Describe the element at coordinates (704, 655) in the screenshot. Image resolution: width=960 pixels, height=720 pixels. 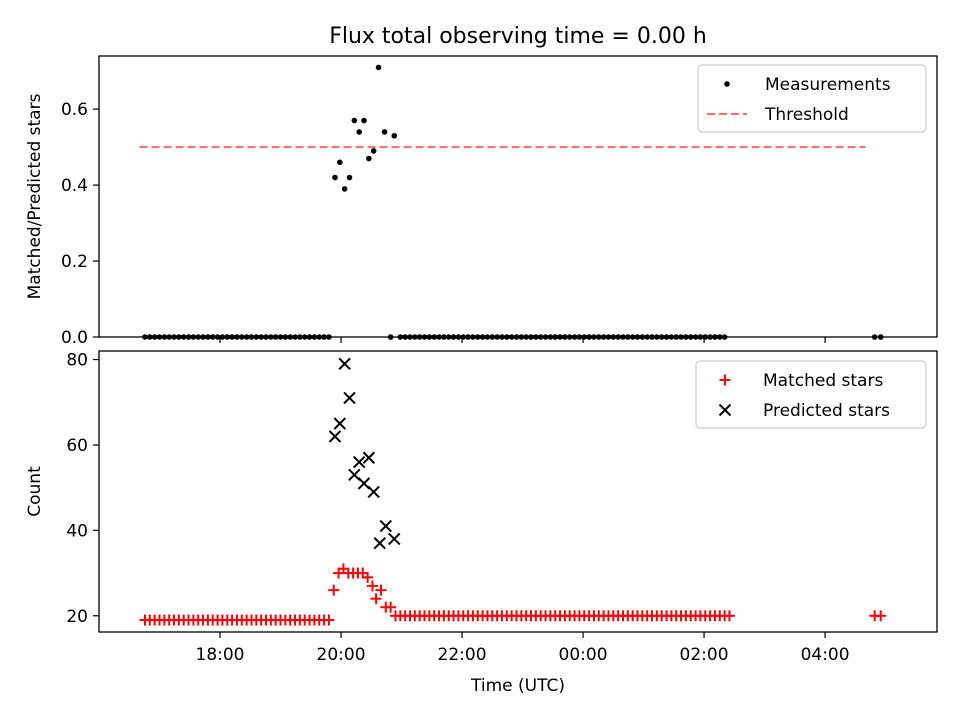
I see `x-tick-label: 02:00` at that location.